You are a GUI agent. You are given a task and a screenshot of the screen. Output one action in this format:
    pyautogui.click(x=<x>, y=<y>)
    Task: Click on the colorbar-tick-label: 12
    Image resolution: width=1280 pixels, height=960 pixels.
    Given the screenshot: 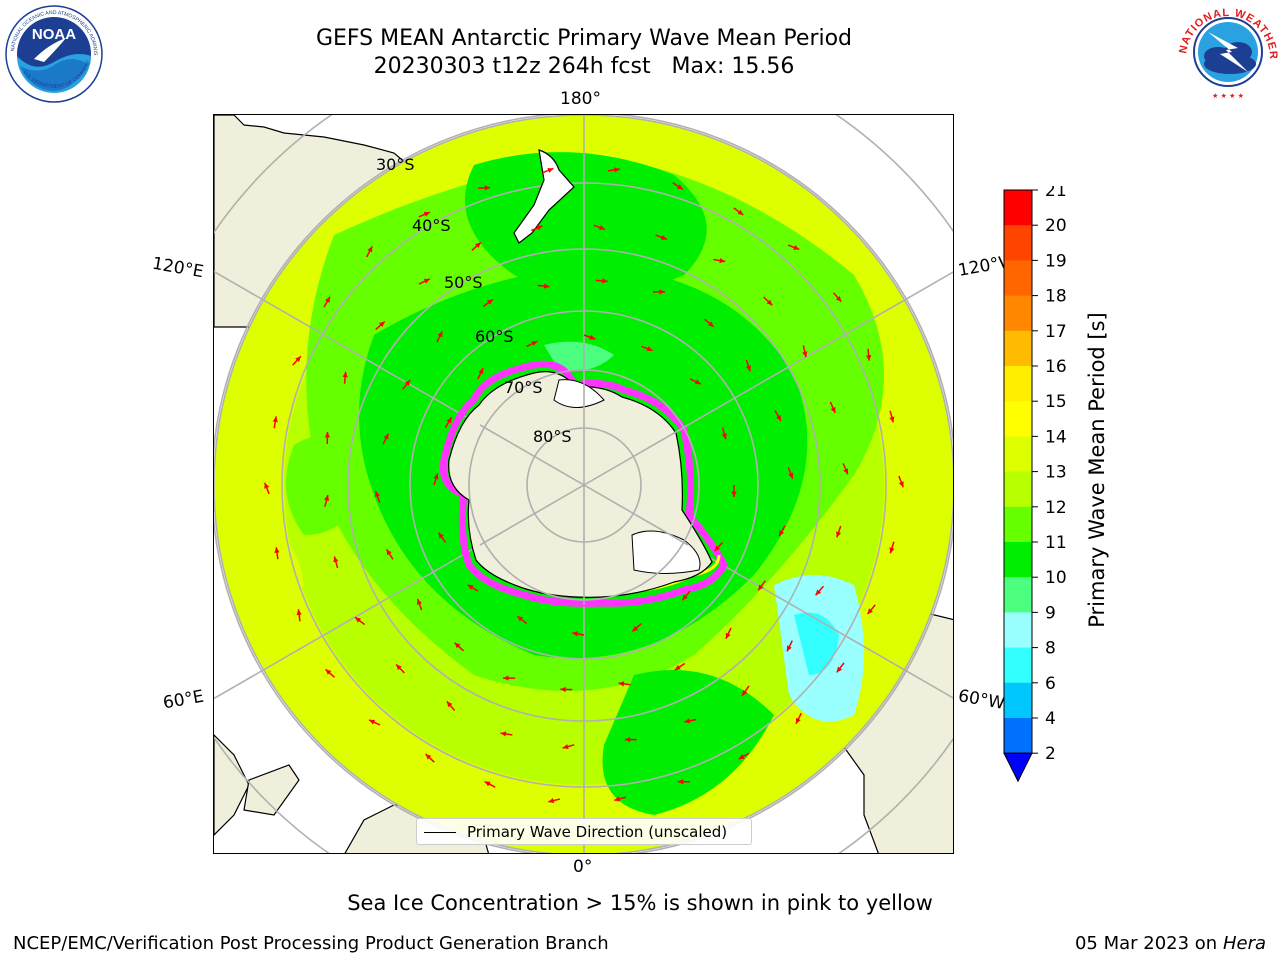 What is the action you would take?
    pyautogui.click(x=1056, y=508)
    